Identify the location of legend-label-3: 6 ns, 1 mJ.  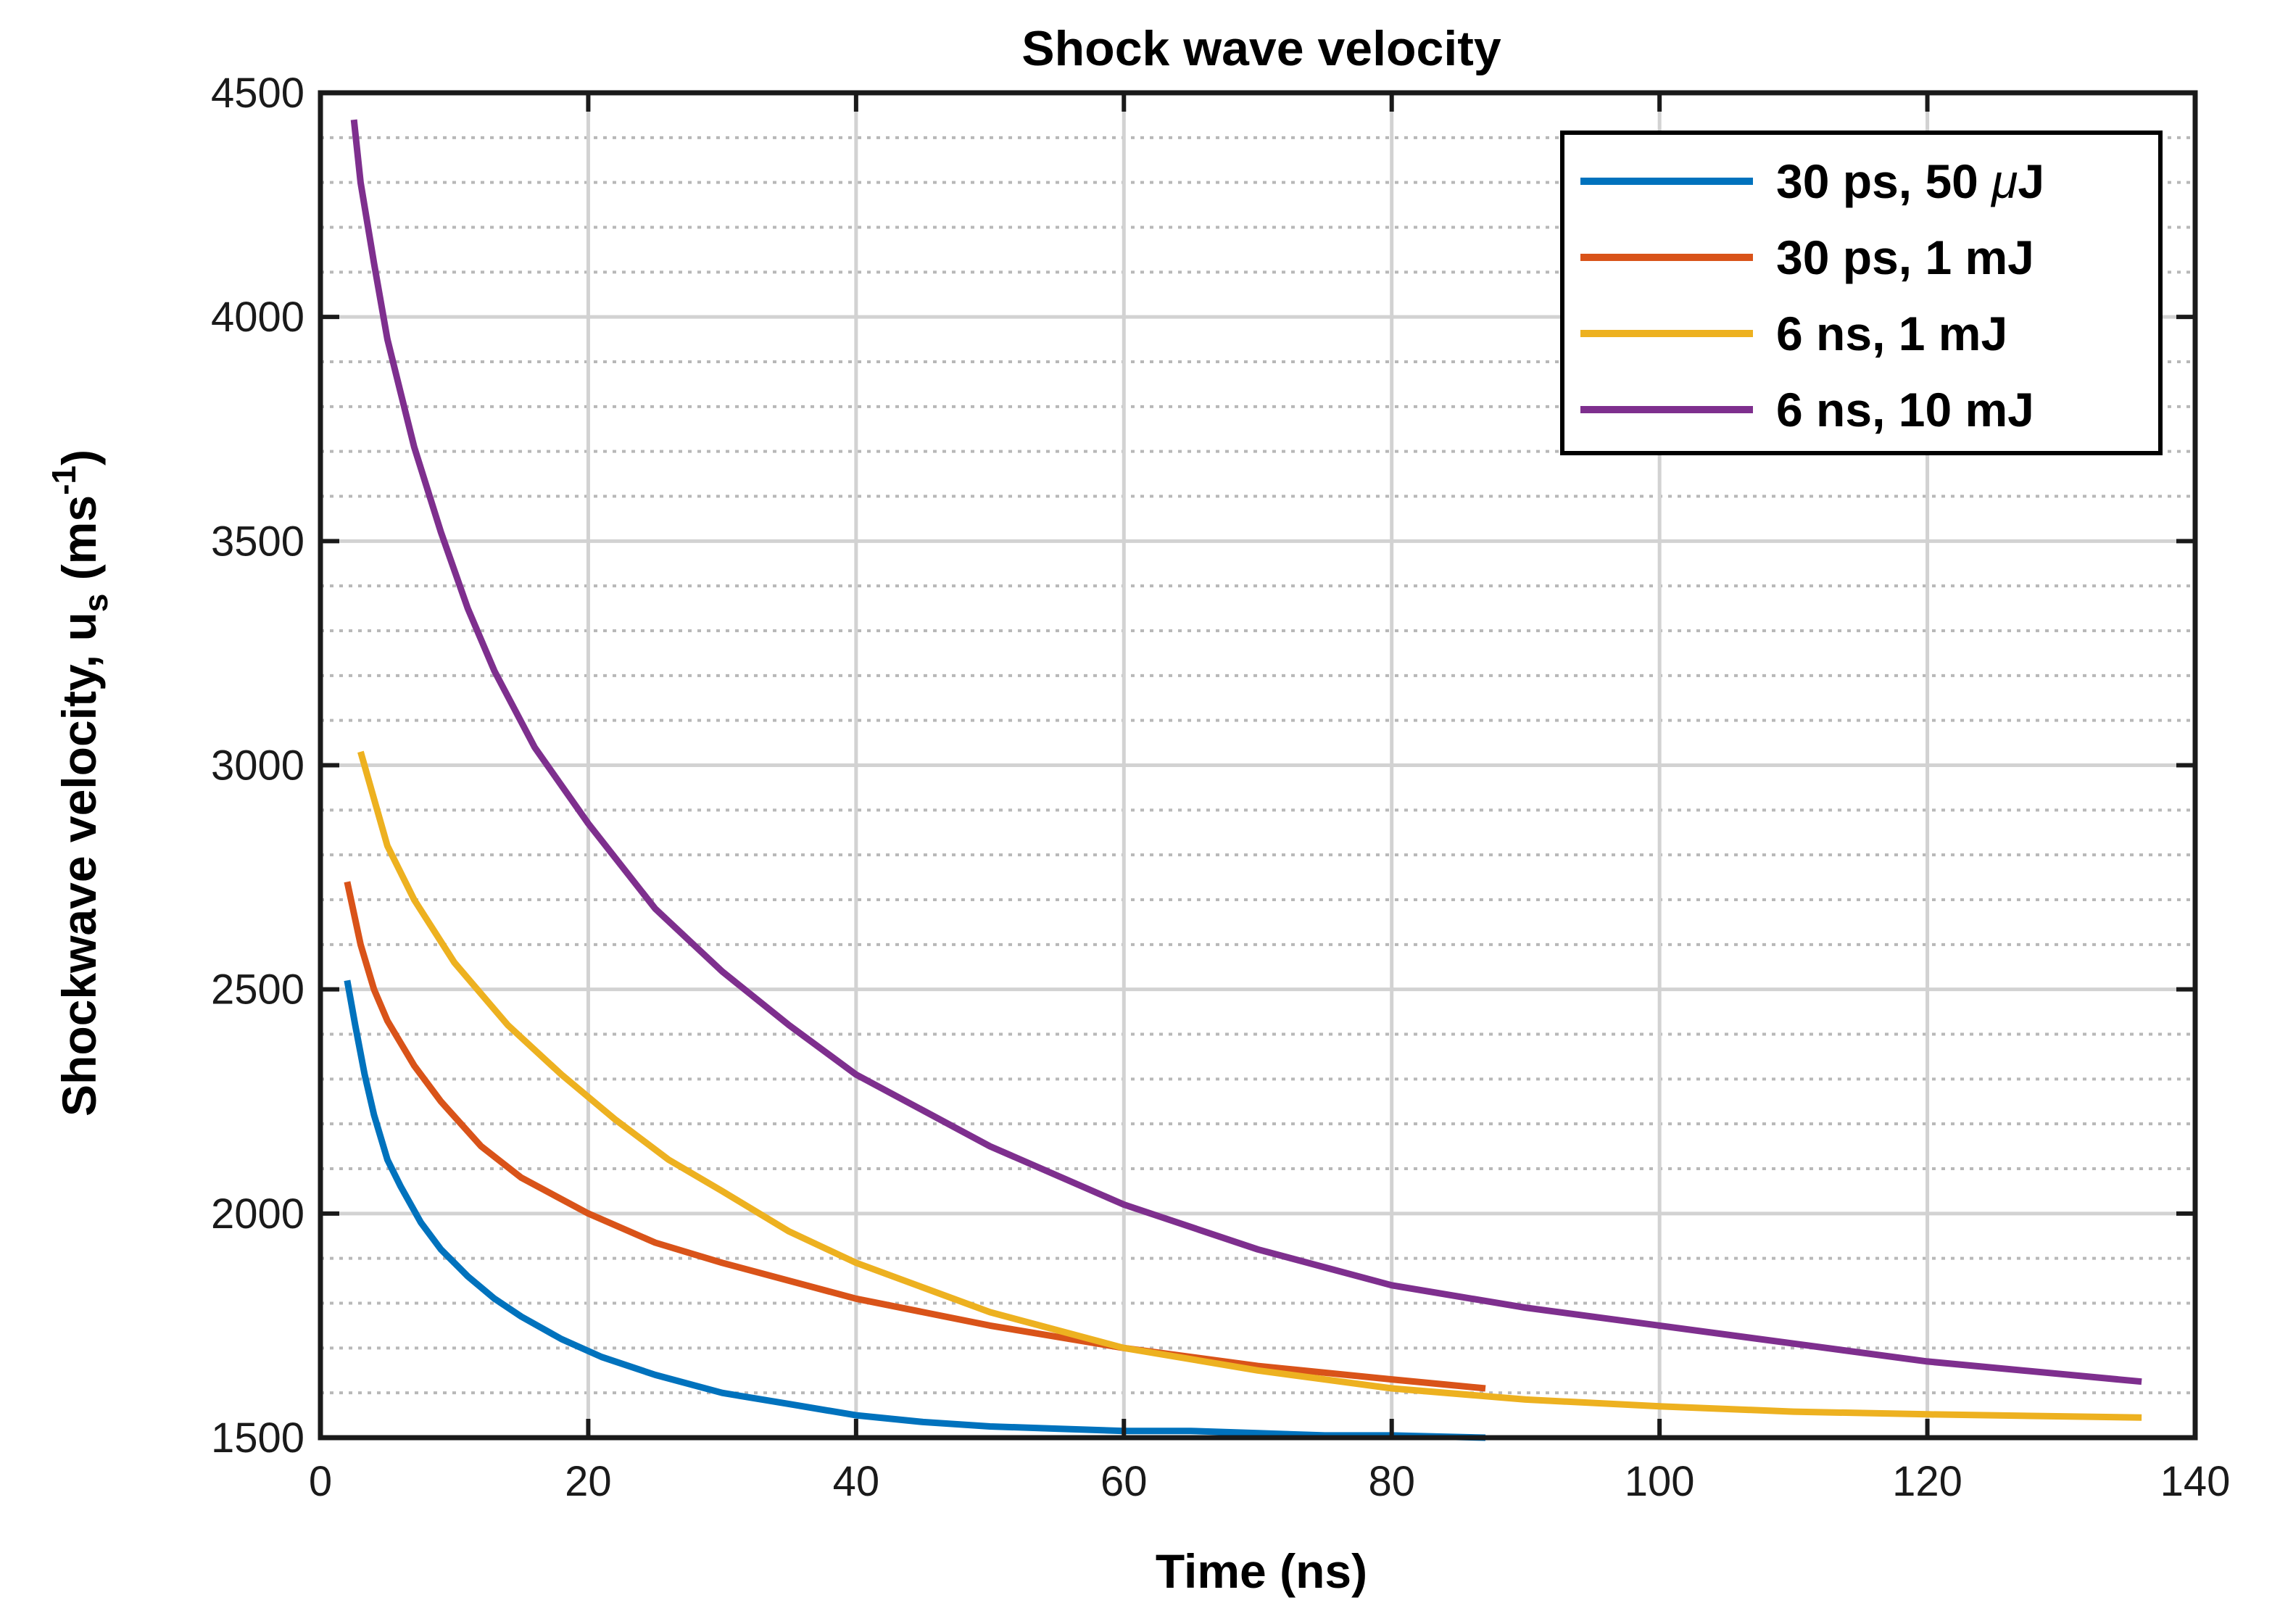
(1891, 334).